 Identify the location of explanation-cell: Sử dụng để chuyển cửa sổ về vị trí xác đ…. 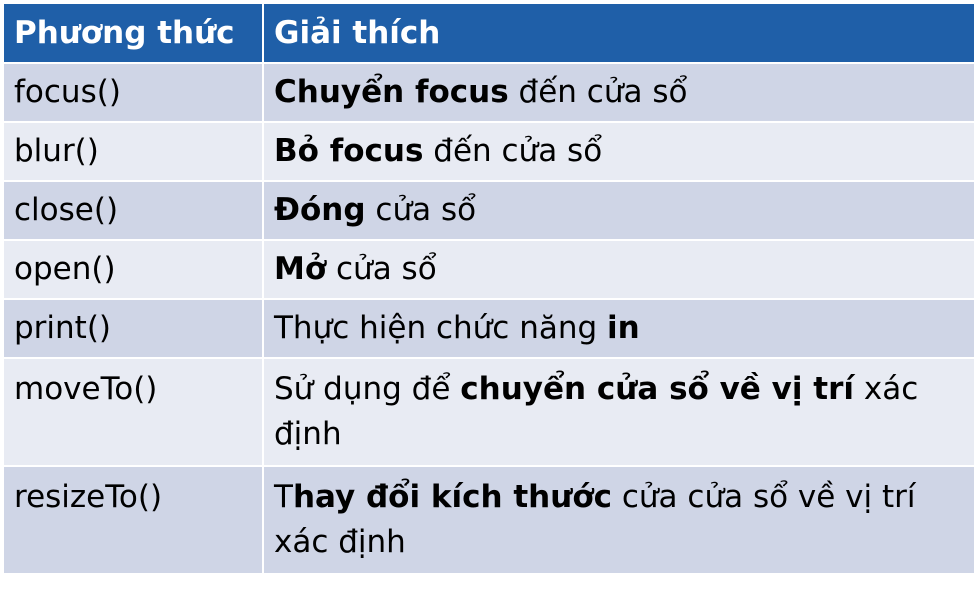
(619, 412).